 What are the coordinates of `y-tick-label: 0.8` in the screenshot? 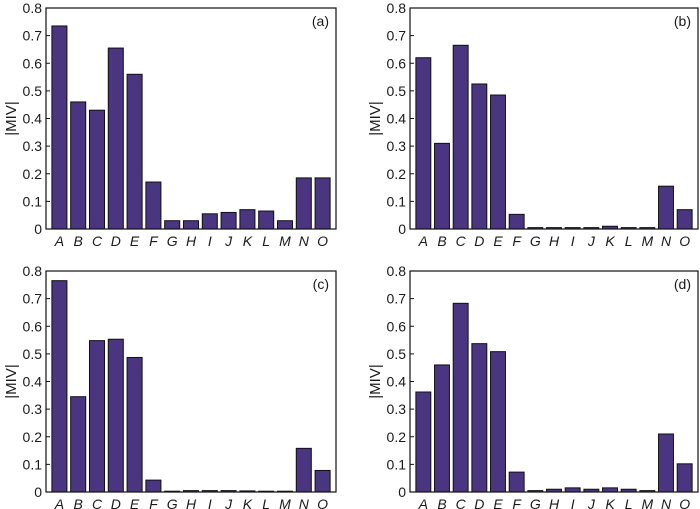 It's located at (397, 8).